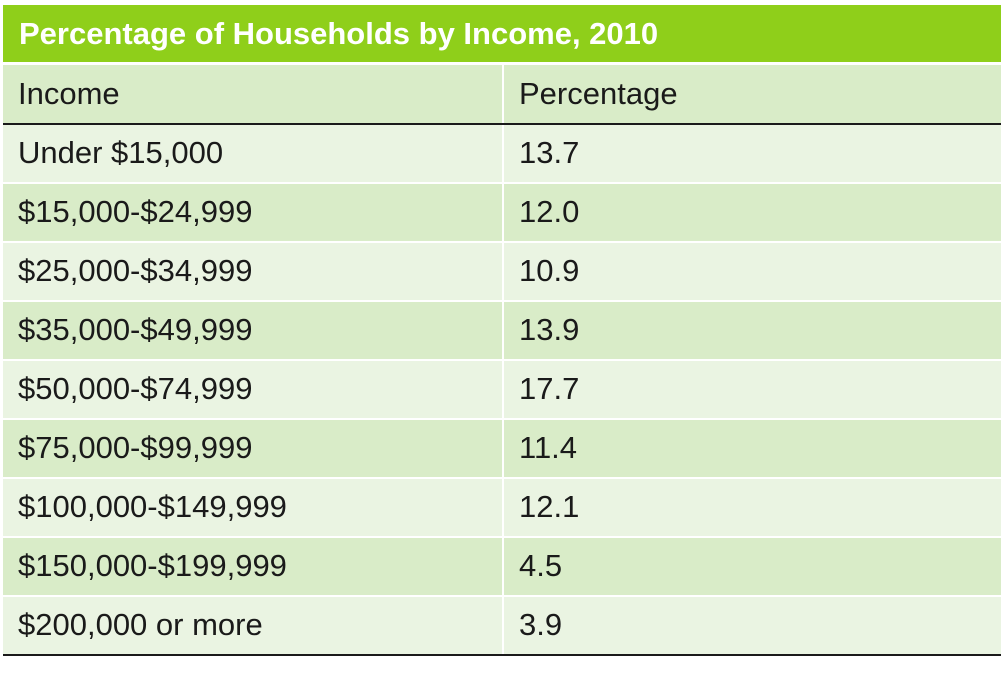 This screenshot has height=687, width=1007. What do you see at coordinates (253, 152) in the screenshot?
I see `income-cell: Under $15,000` at bounding box center [253, 152].